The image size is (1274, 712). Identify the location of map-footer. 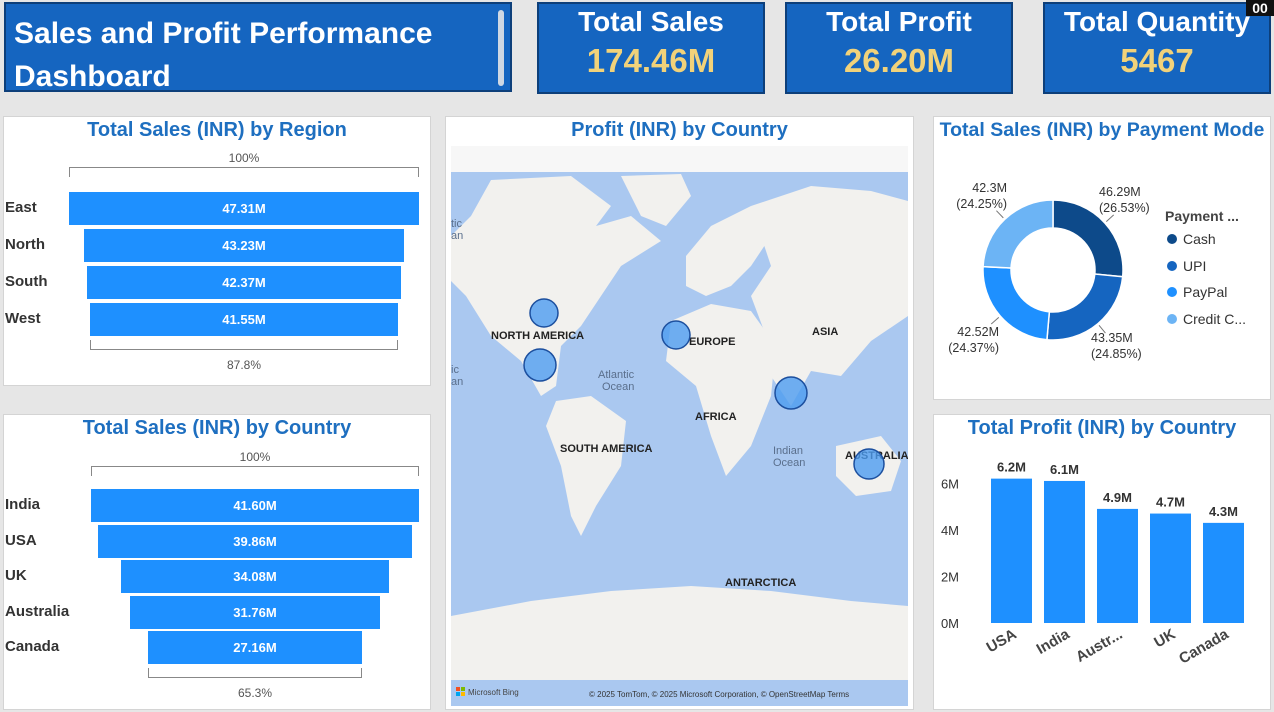
(679, 693).